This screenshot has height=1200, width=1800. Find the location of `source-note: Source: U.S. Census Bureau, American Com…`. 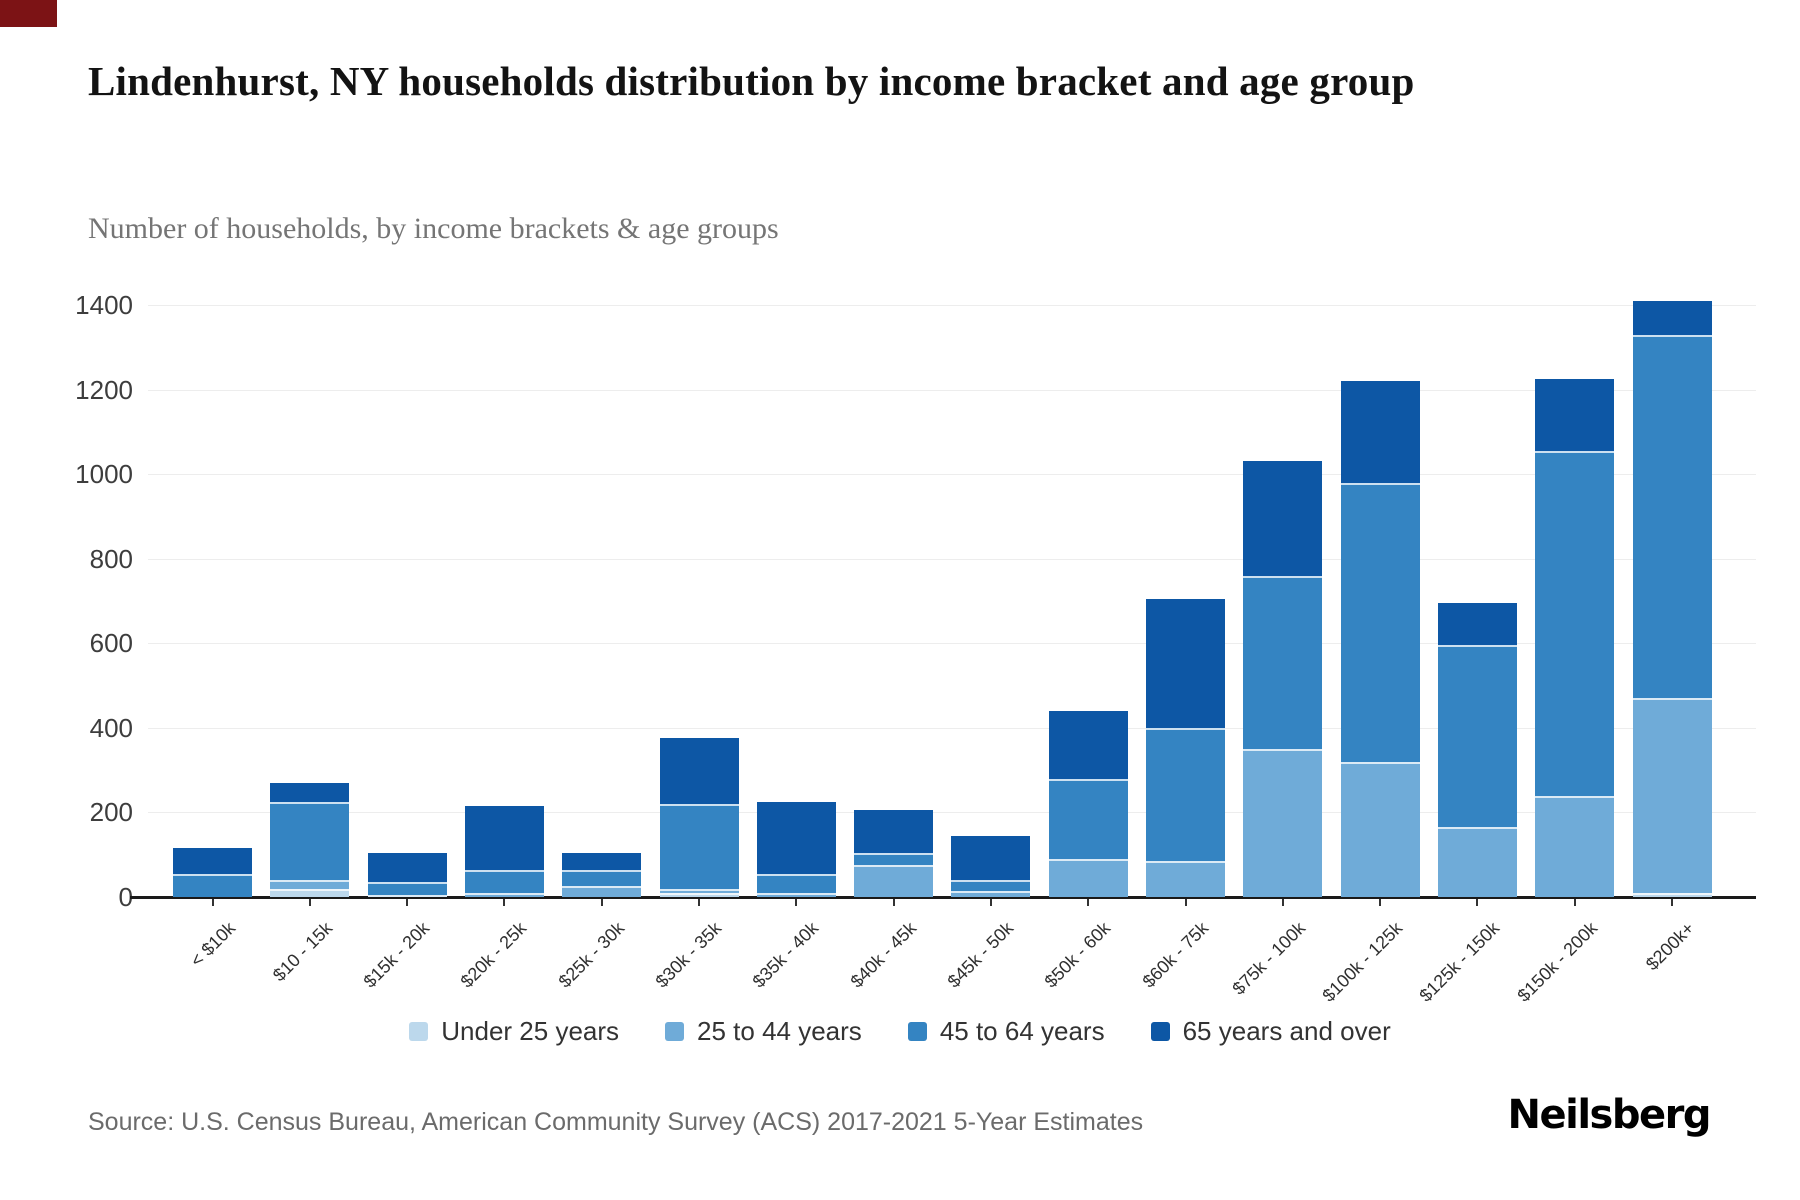

source-note: Source: U.S. Census Bureau, American Com… is located at coordinates (616, 1122).